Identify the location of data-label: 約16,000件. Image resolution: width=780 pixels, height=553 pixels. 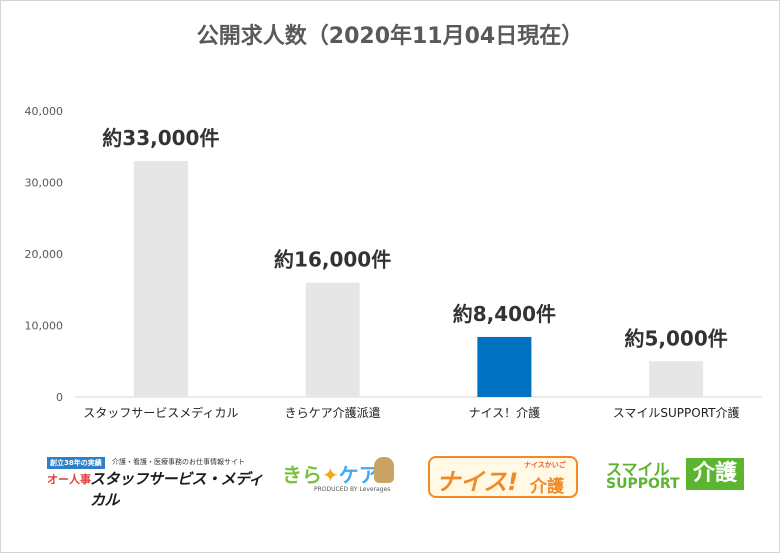
(332, 260).